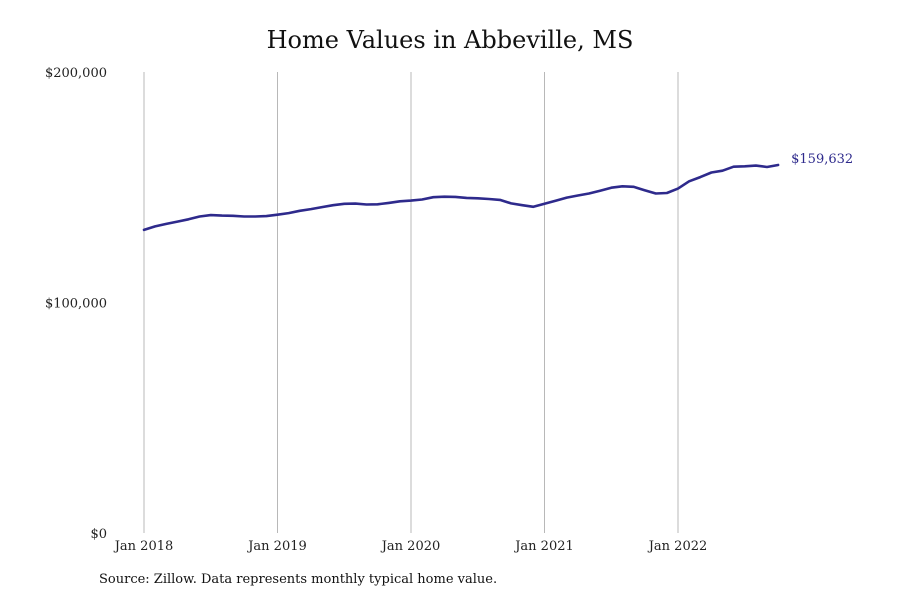 This screenshot has height=600, width=900. I want to click on y-tick-labels: $0 $100,000 $200,000, so click(76, 304).